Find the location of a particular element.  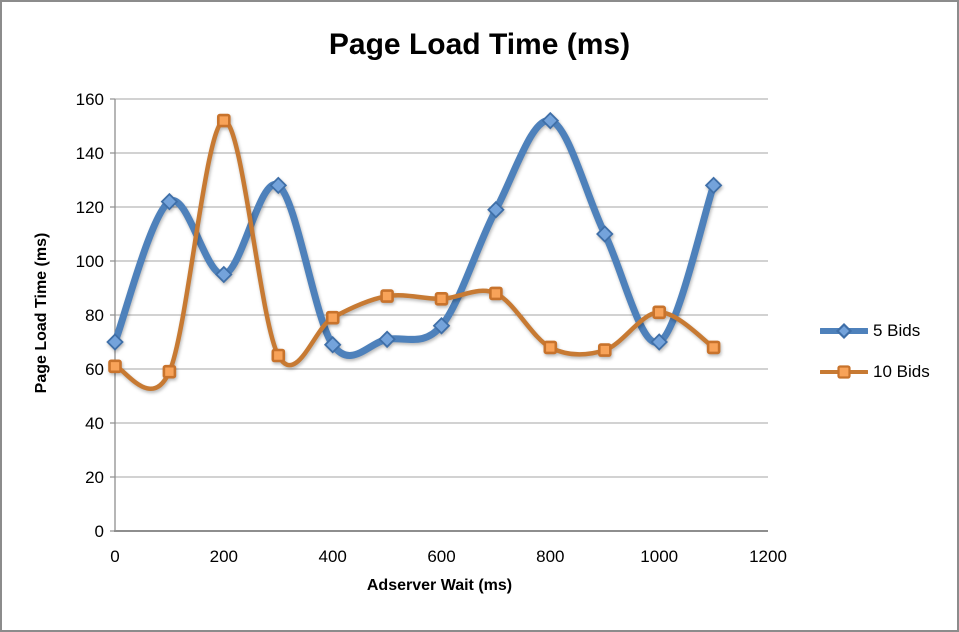

x-tick-label-1200: 1200 is located at coordinates (768, 556).